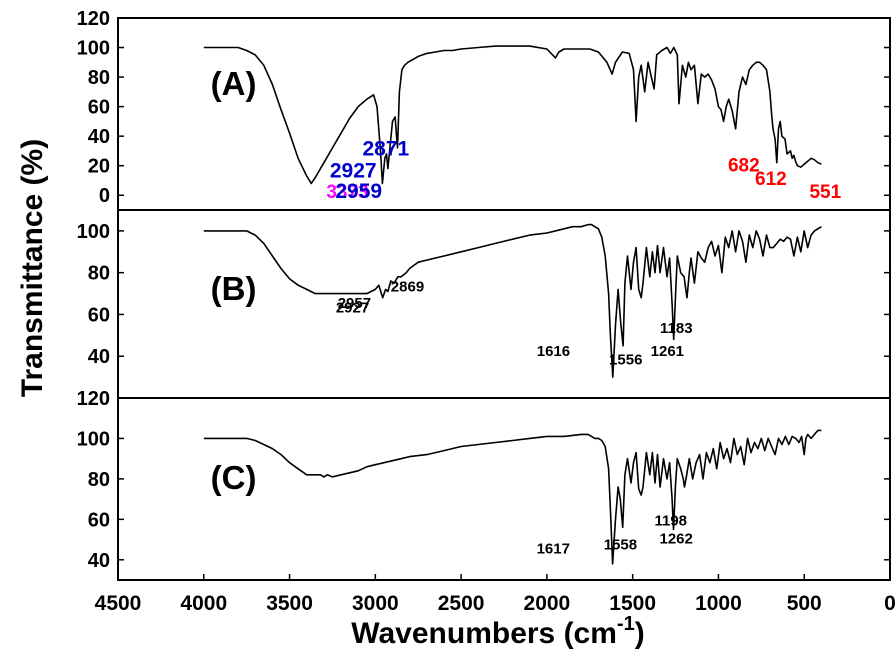 This screenshot has height=657, width=895. Describe the element at coordinates (234, 477) in the screenshot. I see `panel-label: (C)` at that location.